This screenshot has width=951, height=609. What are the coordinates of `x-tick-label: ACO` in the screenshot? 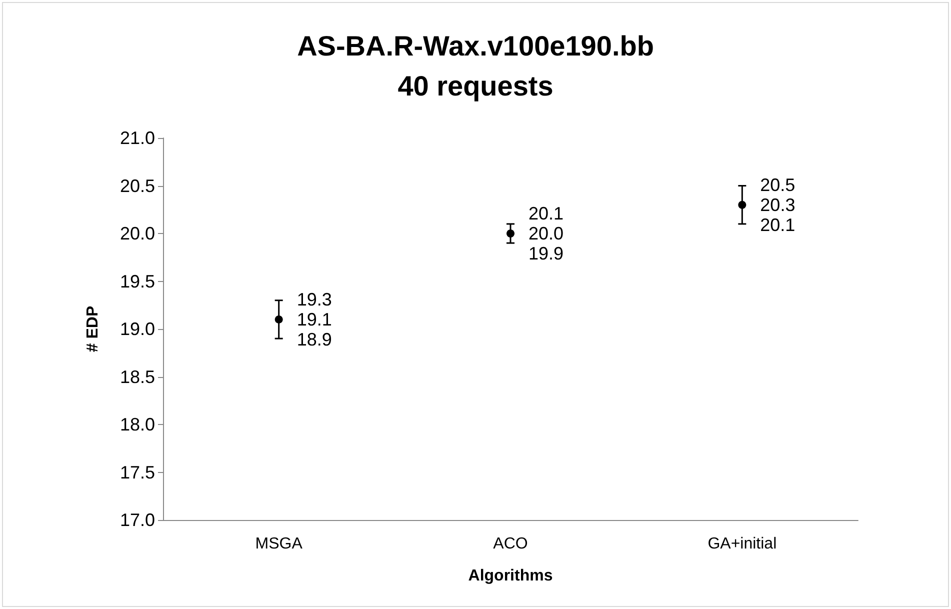 It's located at (510, 544).